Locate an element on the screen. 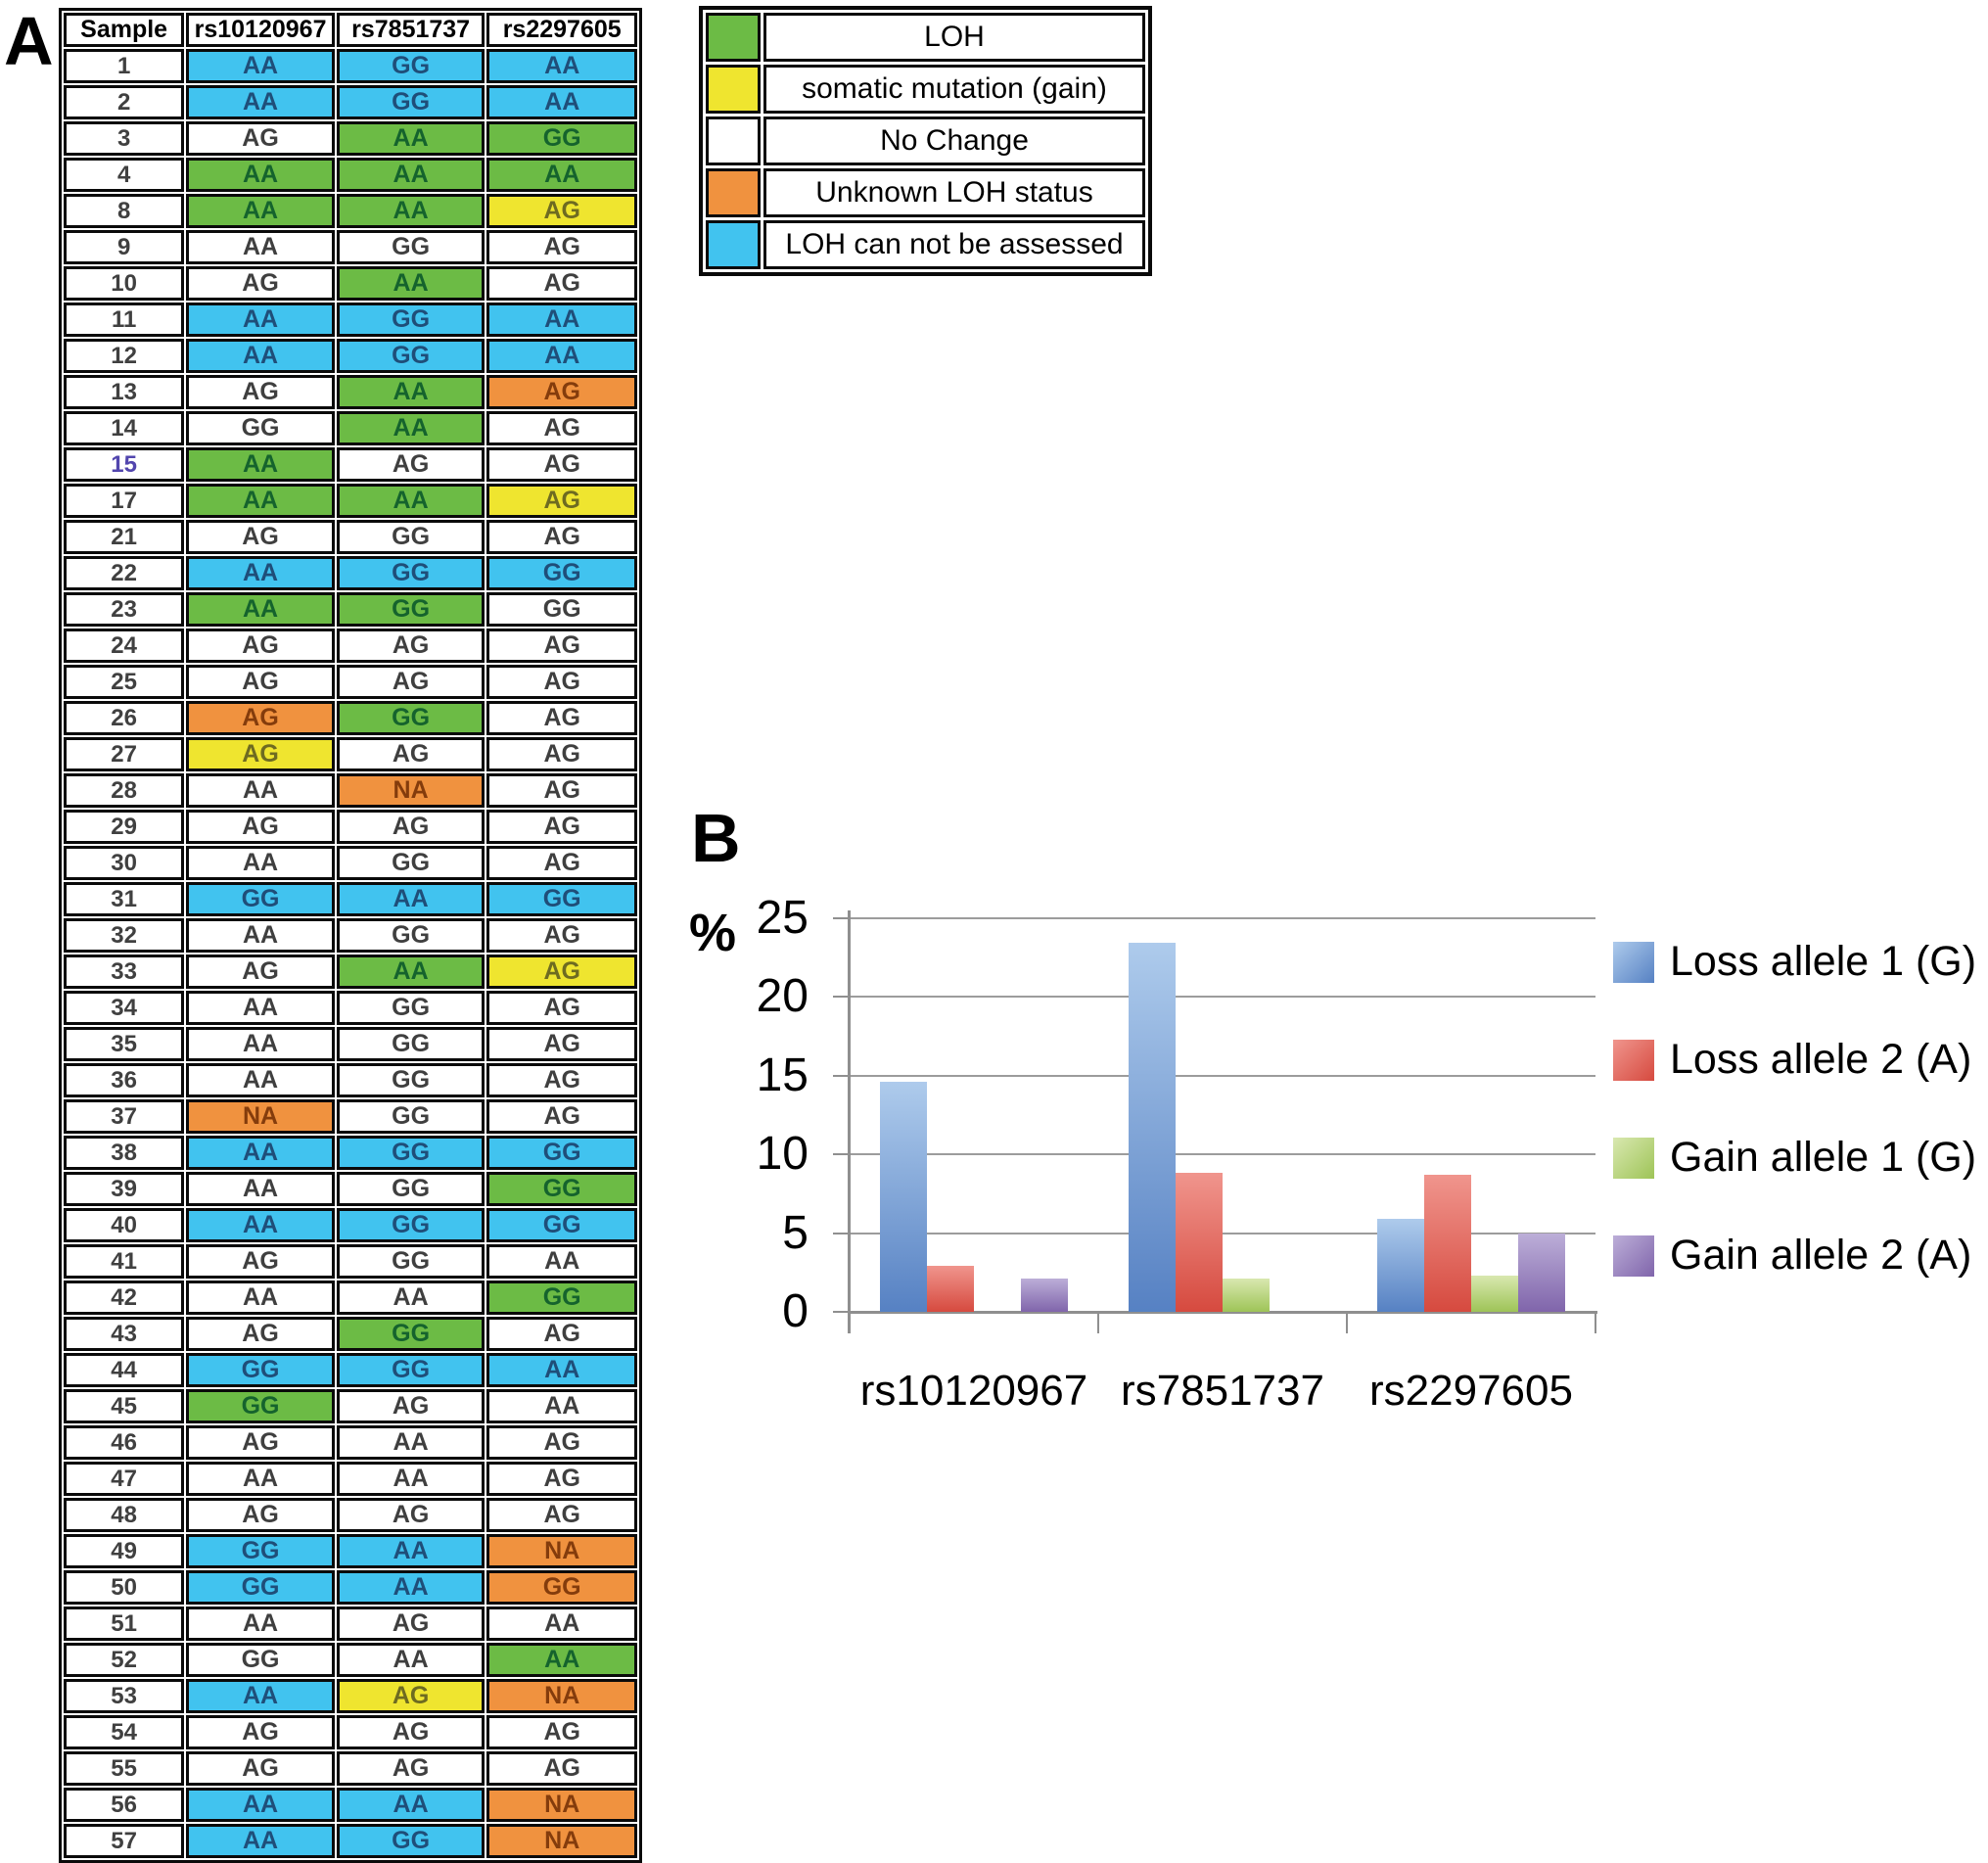  sample-cell: 22 is located at coordinates (124, 573).